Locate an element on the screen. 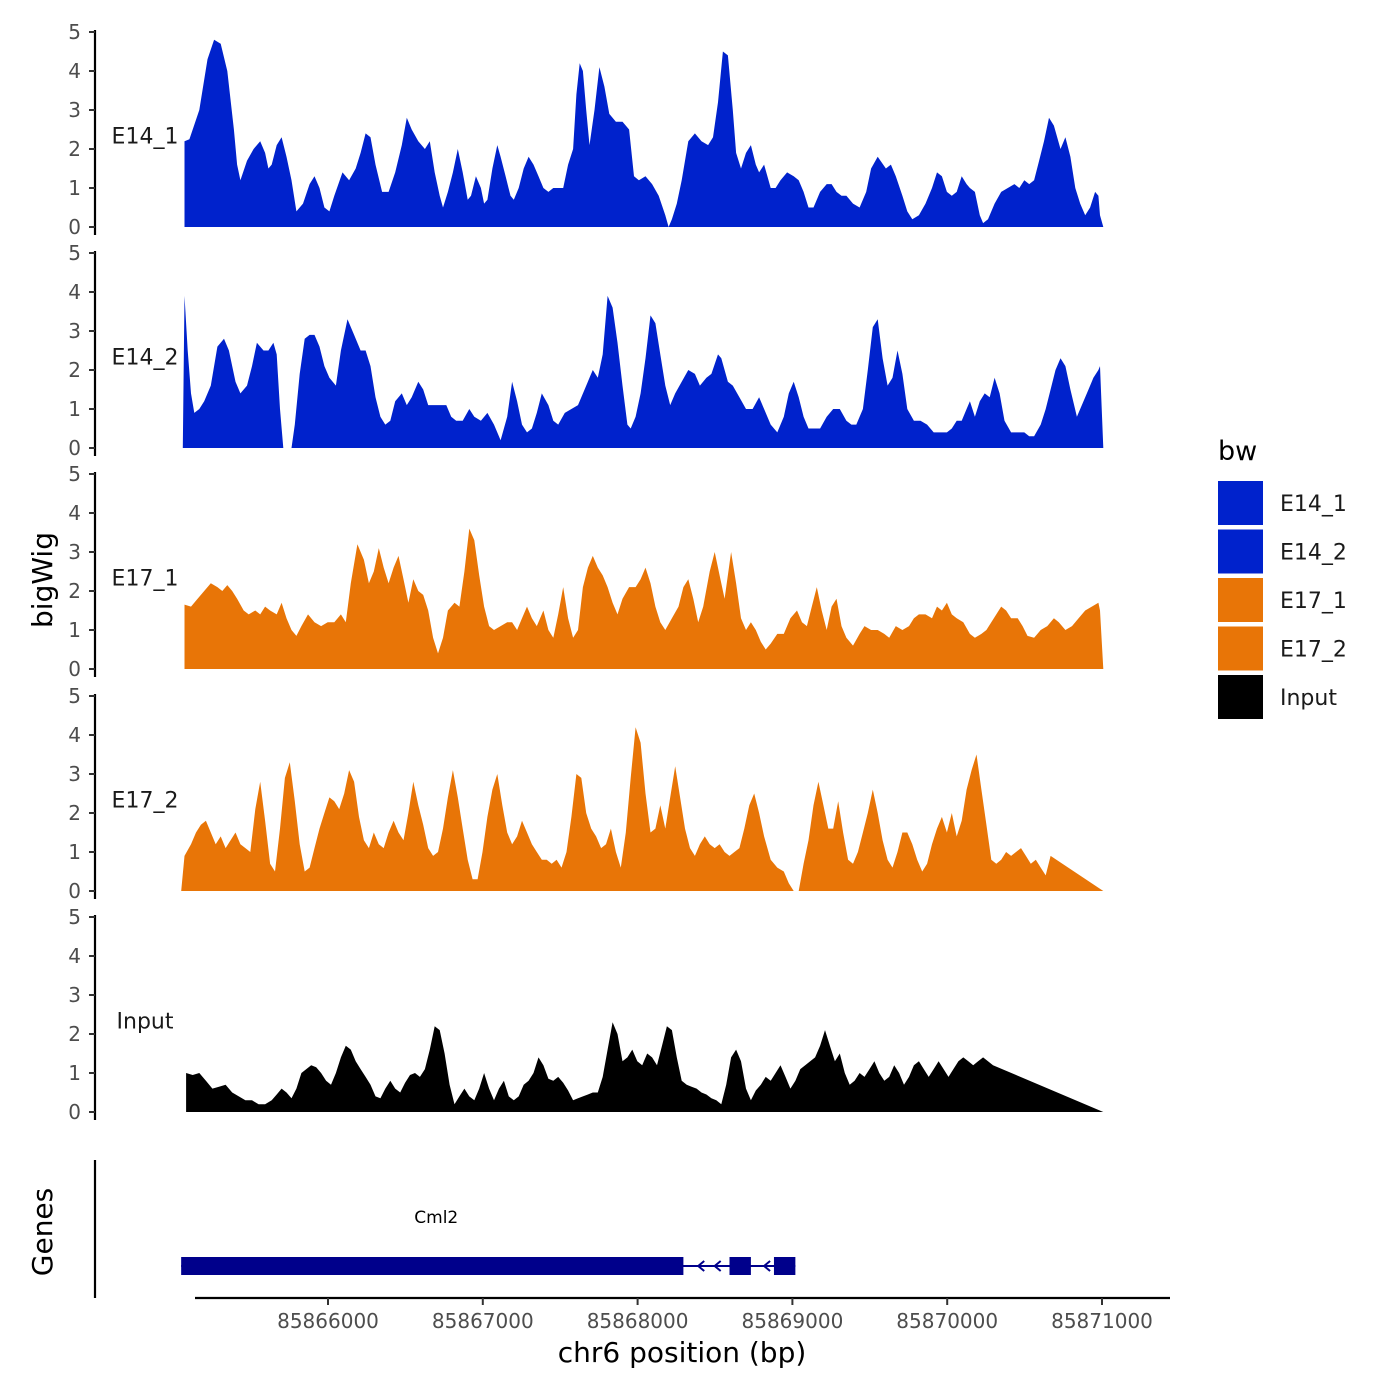 This screenshot has width=1400, height=1400. x-tick-label: 85867000 is located at coordinates (483, 1321).